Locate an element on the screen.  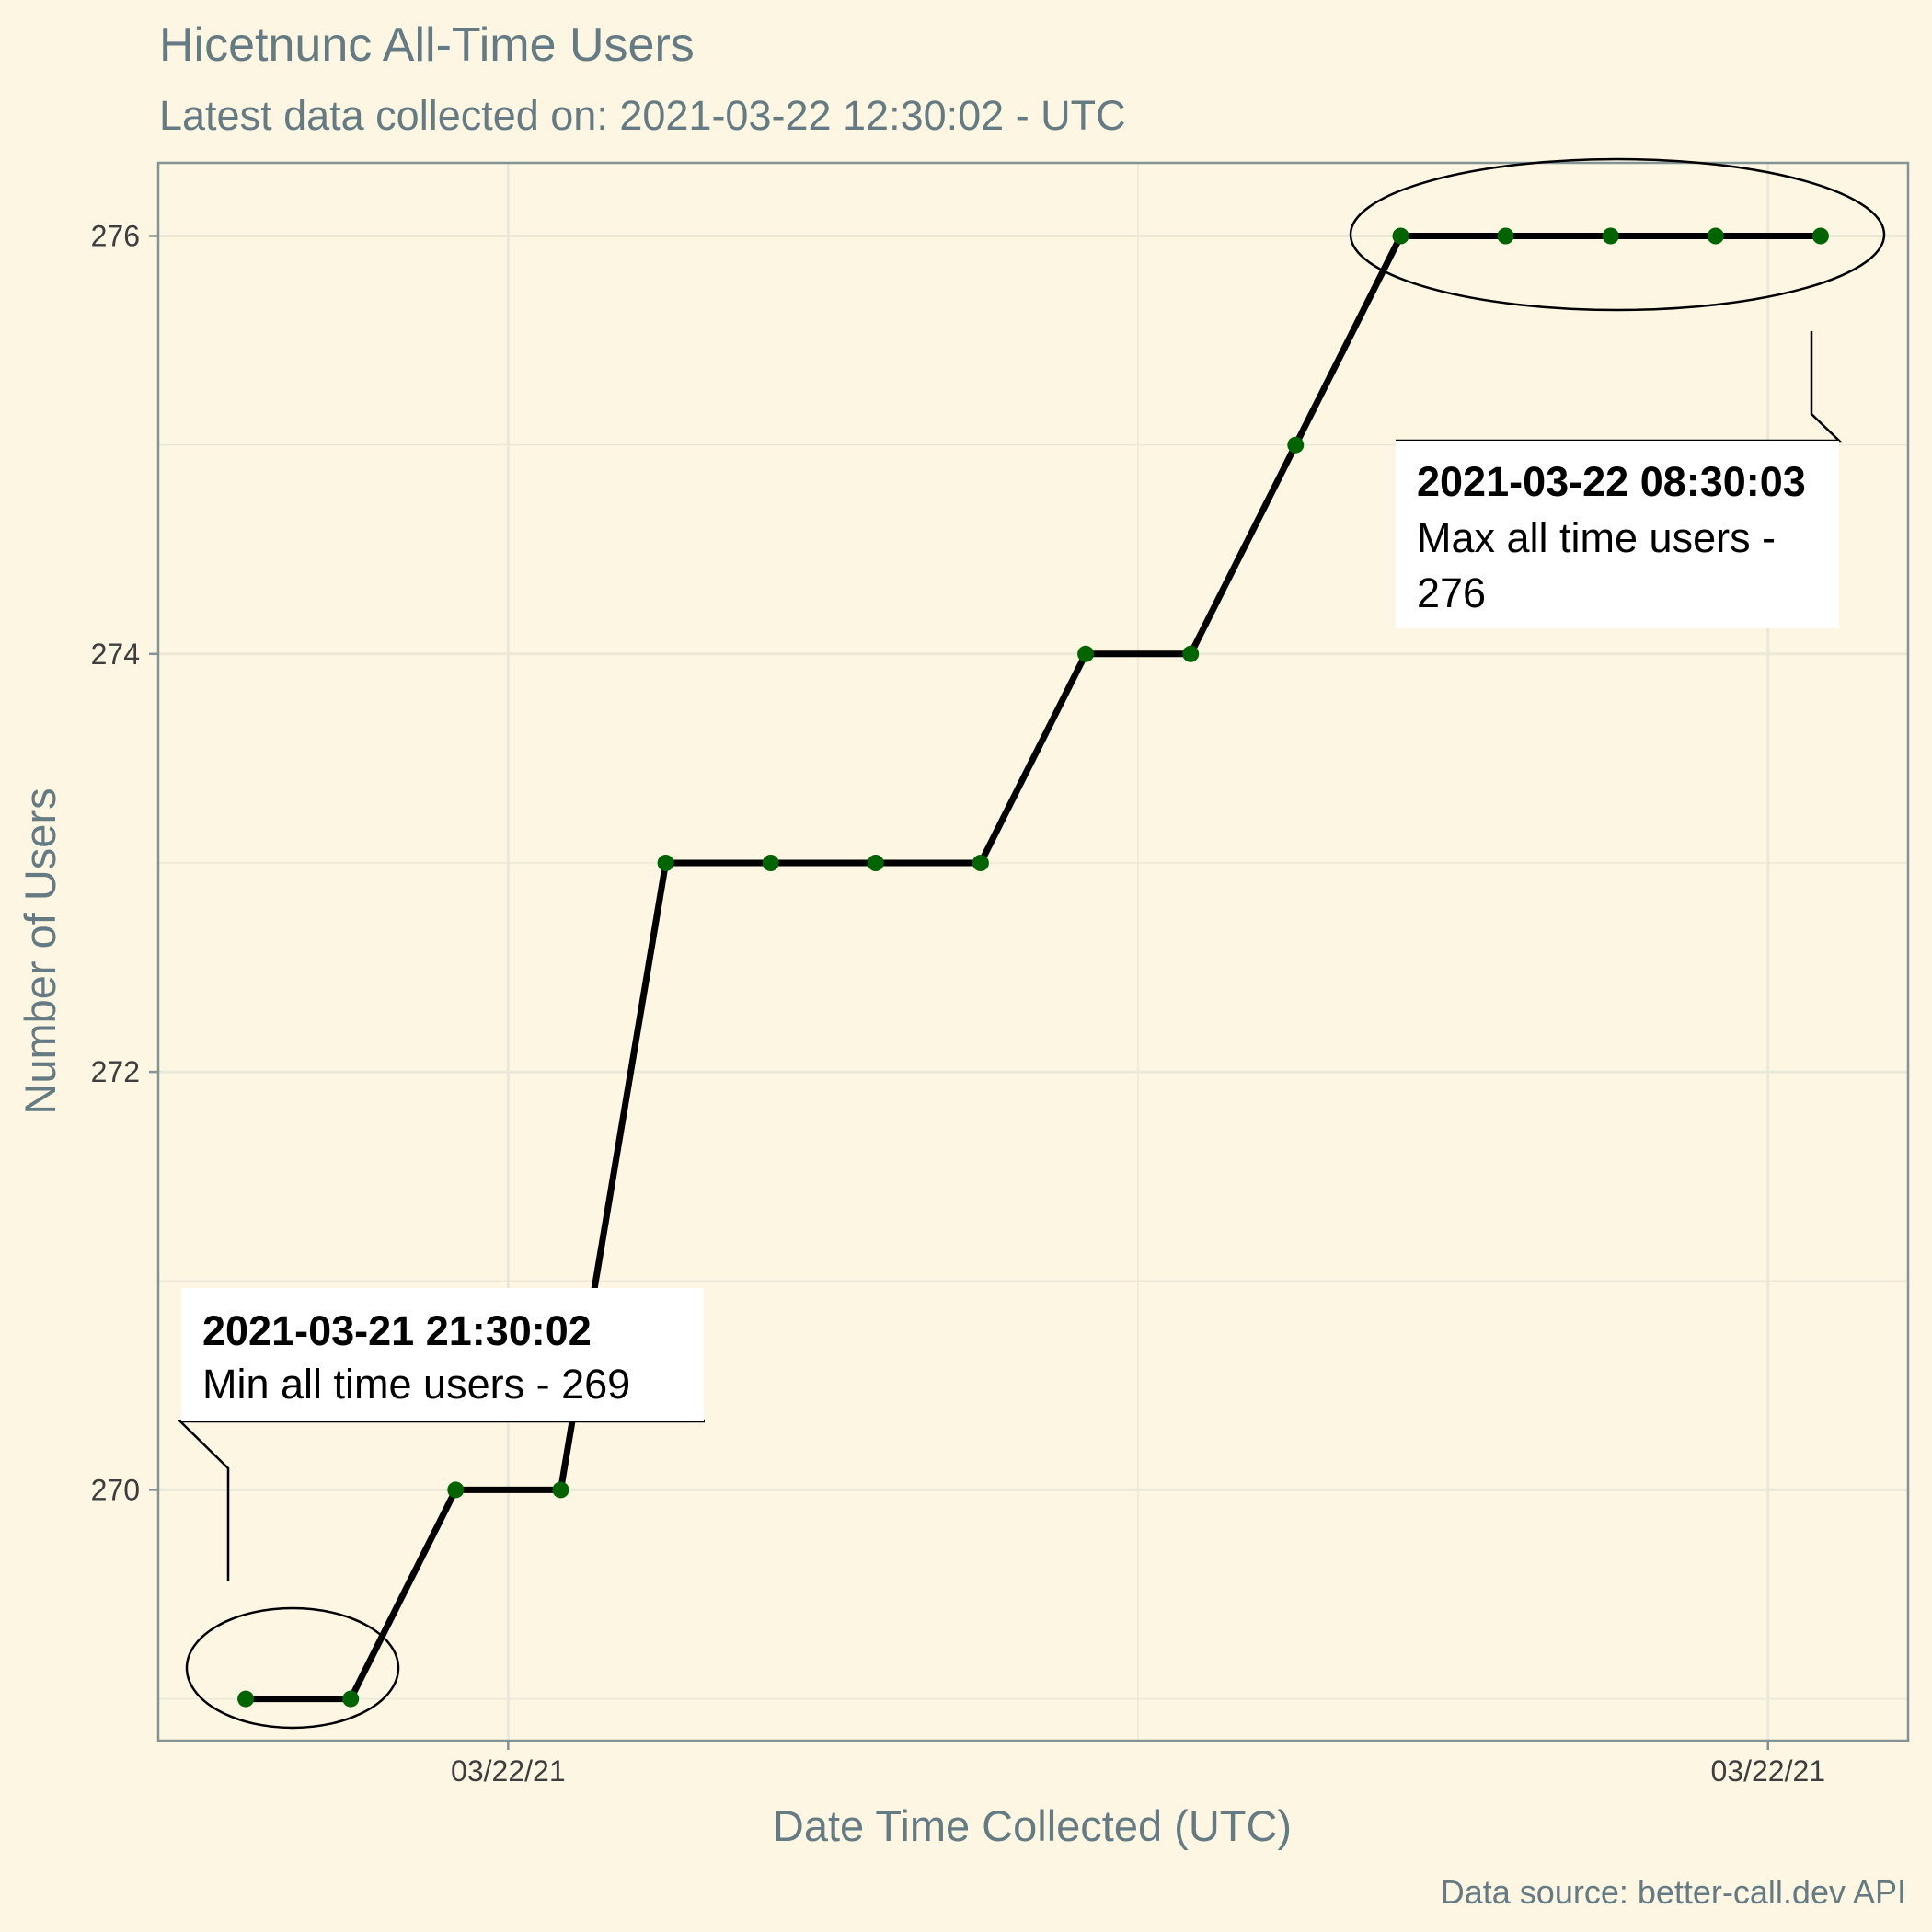
y-axis-title: Number of Users is located at coordinates (40, 951).